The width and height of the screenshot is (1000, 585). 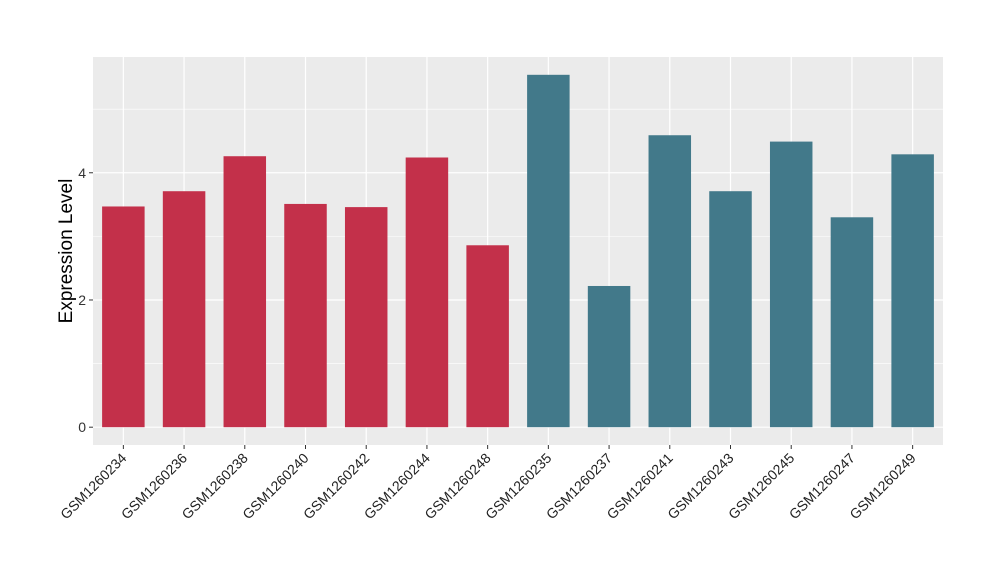 What do you see at coordinates (82, 173) in the screenshot?
I see `y-tick-label: 4` at bounding box center [82, 173].